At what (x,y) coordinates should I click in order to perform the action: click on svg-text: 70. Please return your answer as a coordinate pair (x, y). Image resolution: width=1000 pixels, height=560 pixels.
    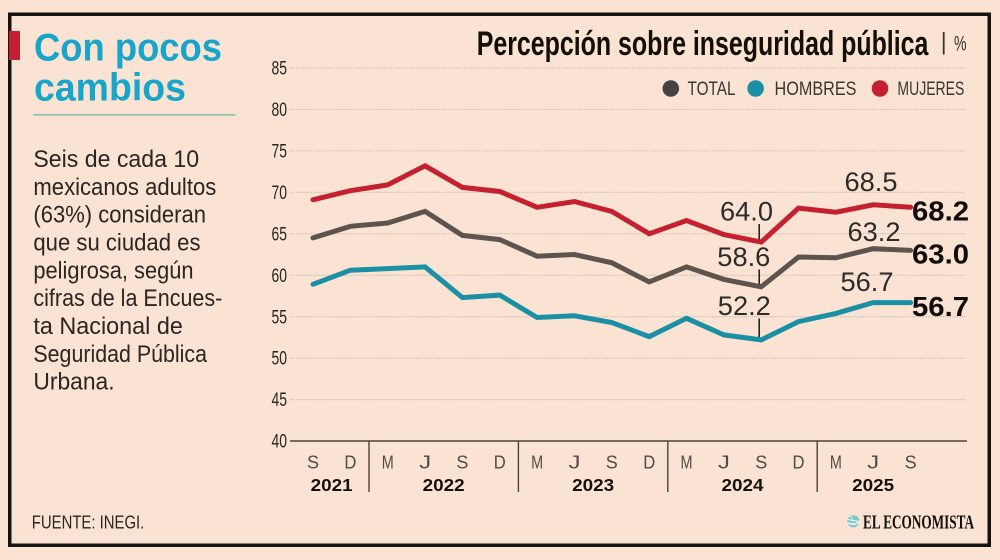
    Looking at the image, I should click on (280, 193).